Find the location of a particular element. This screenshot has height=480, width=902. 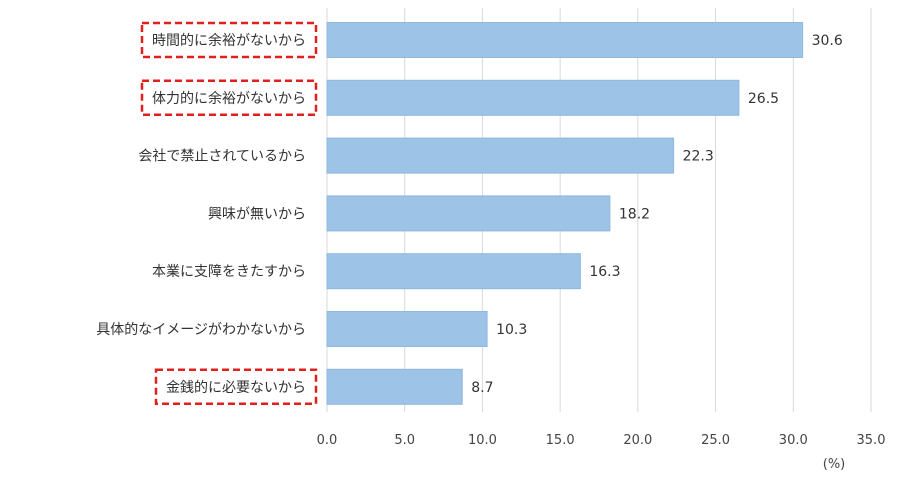

axis-layer: 0.0 5.0 10.0 15.0 20.0 25.0 30.0 35.0 (%) is located at coordinates (601, 452).